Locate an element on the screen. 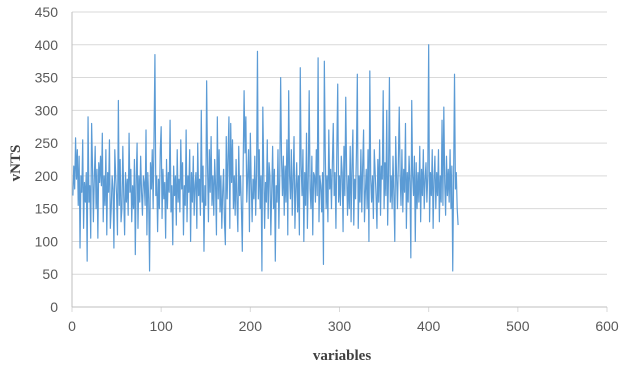  y-tick-label: 300 is located at coordinates (47, 110).